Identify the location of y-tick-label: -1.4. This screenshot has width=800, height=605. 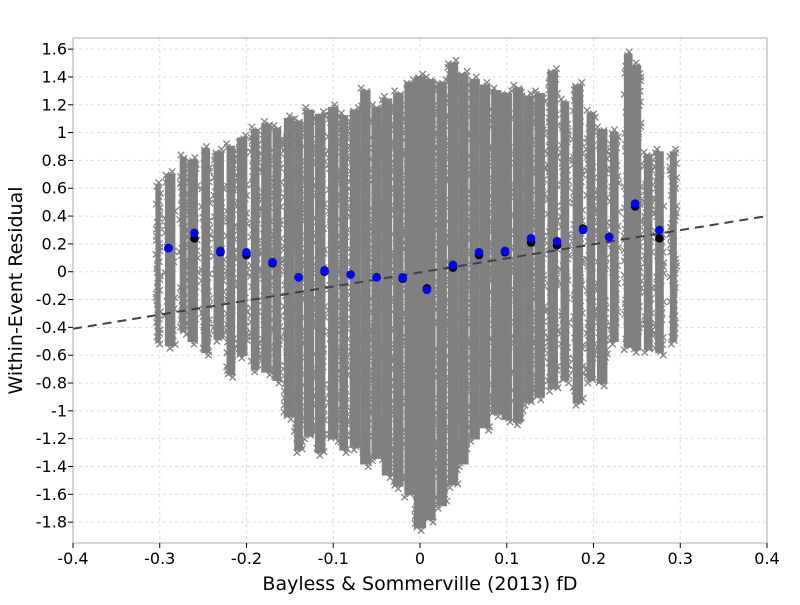
(51, 466).